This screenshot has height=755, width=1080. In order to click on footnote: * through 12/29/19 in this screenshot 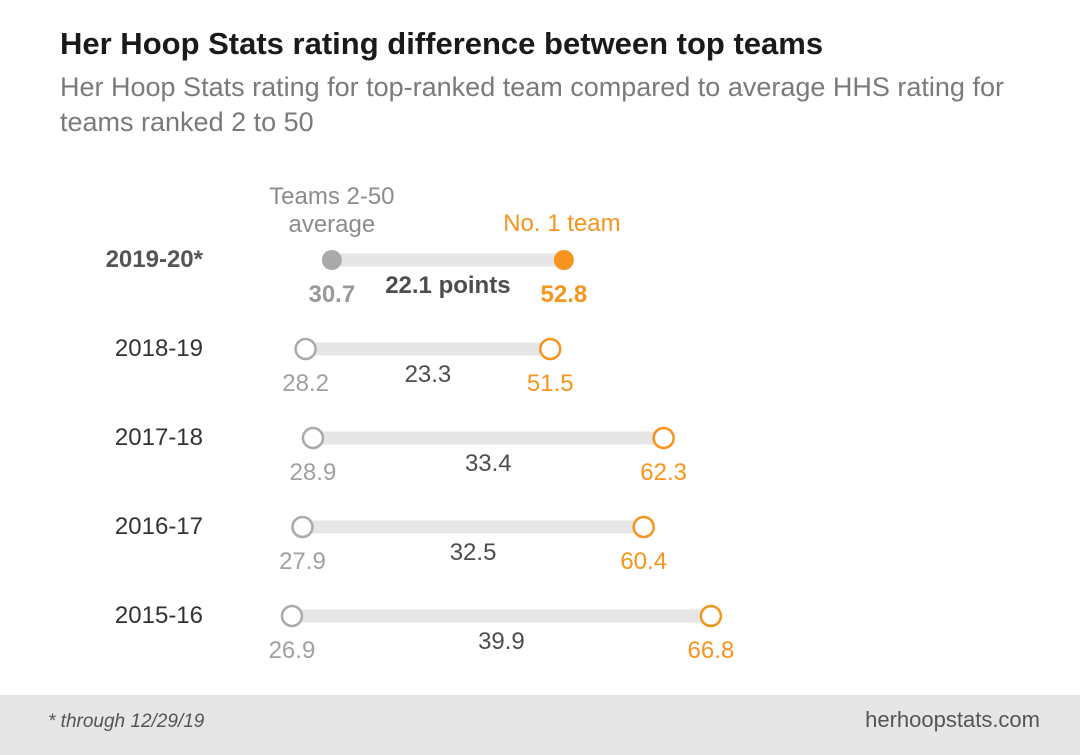, I will do `click(126, 721)`.